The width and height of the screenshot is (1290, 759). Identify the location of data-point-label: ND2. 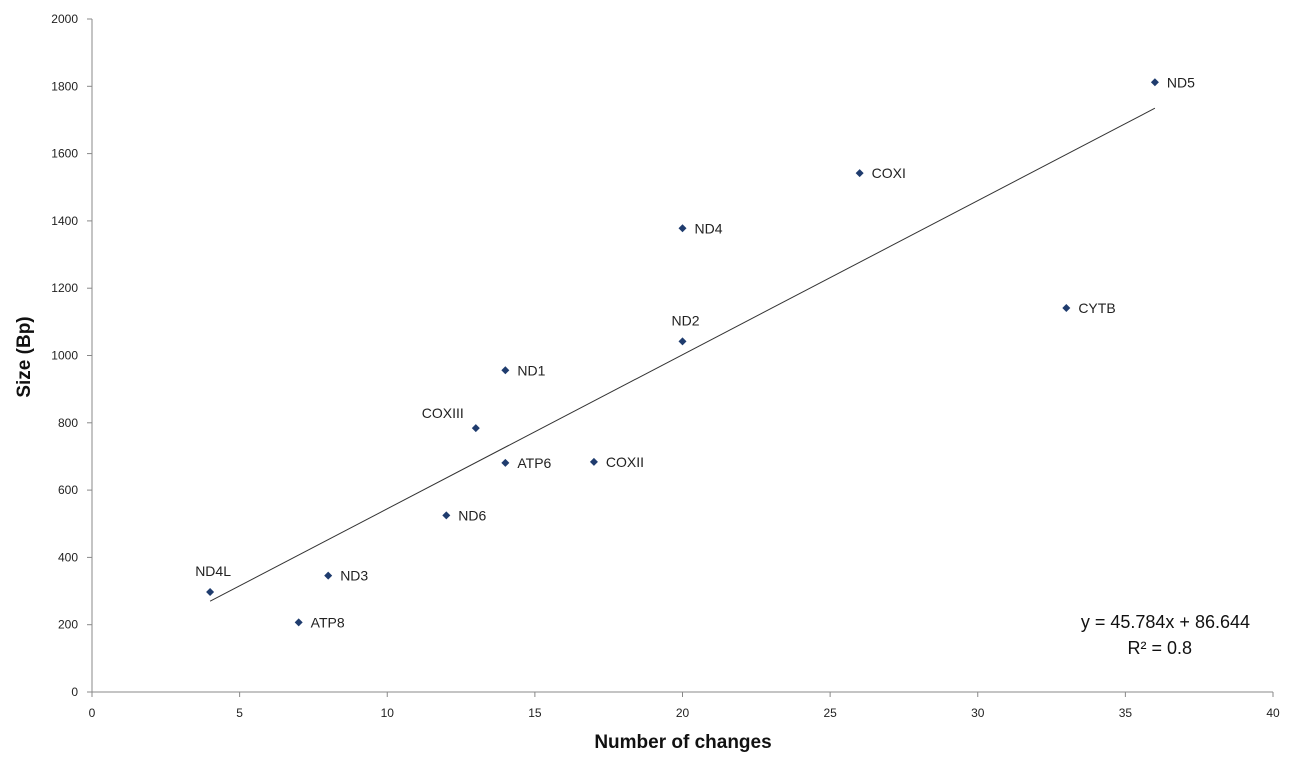
(685, 320).